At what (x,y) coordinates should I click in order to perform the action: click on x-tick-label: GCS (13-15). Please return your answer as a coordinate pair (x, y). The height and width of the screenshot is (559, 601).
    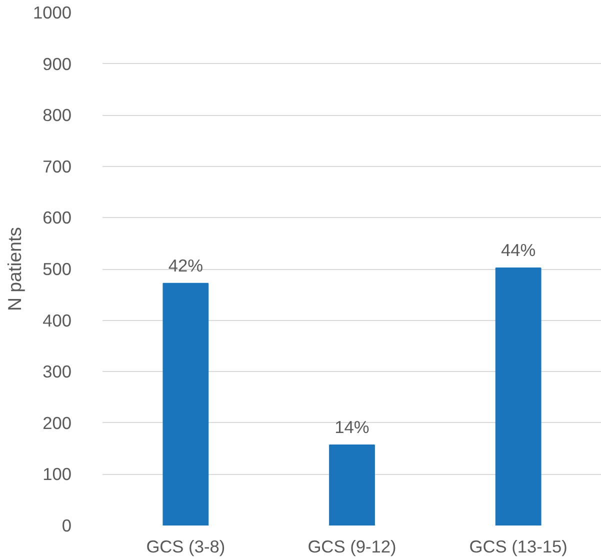
    Looking at the image, I should click on (518, 546).